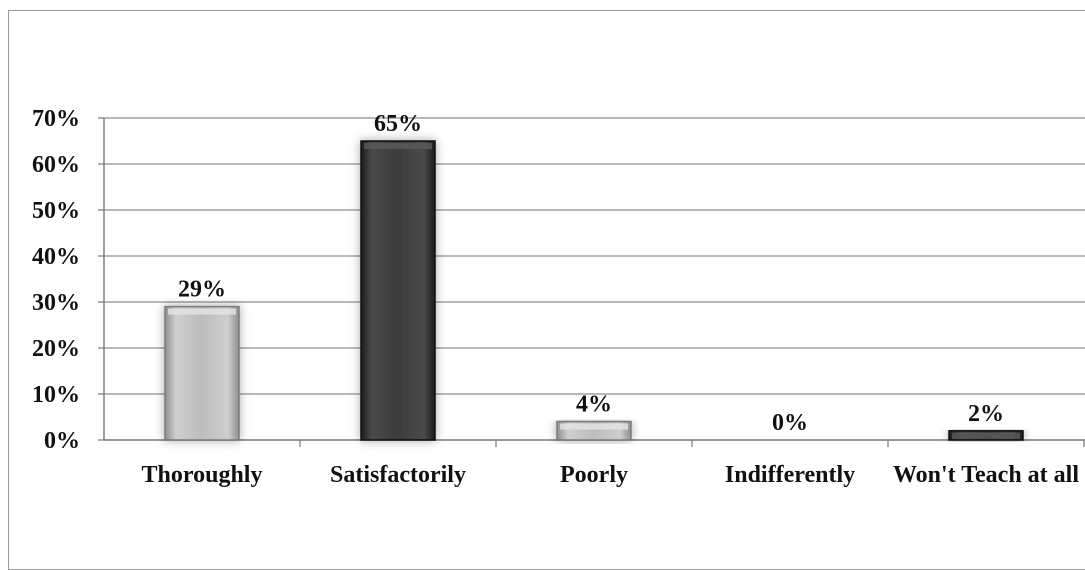  Describe the element at coordinates (56, 119) in the screenshot. I see `y-tick-label: 70%` at that location.